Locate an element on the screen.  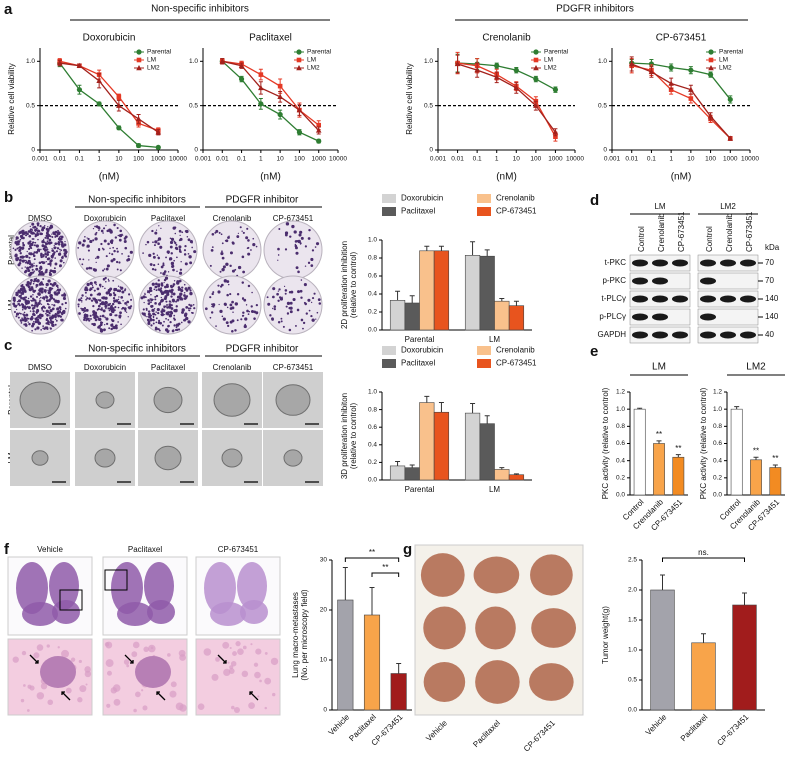
x-axis-label: (nM) is located at coordinates (270, 177).